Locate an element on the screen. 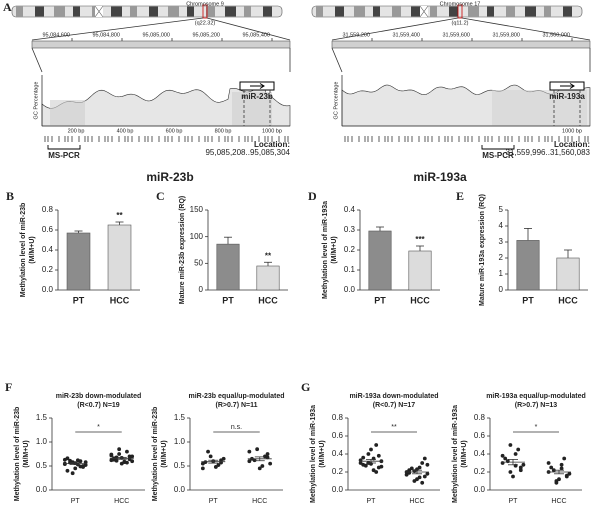 The height and width of the screenshot is (518, 602). cpg-island is located at coordinates (67, 113).